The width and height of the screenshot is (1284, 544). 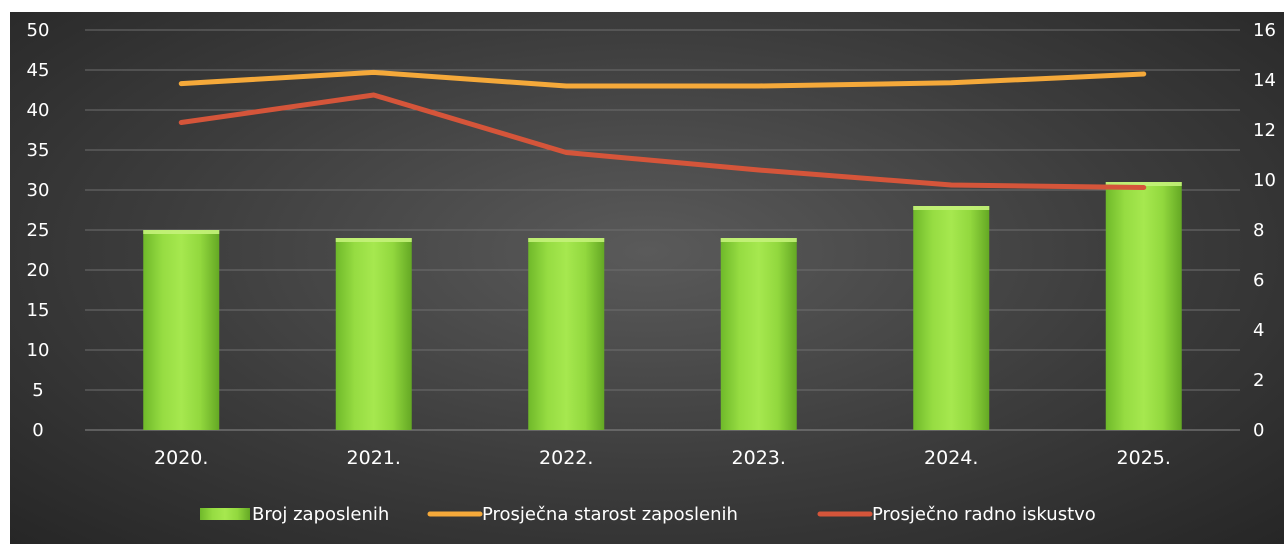 What do you see at coordinates (759, 458) in the screenshot?
I see `x-tick-label: 2023.` at bounding box center [759, 458].